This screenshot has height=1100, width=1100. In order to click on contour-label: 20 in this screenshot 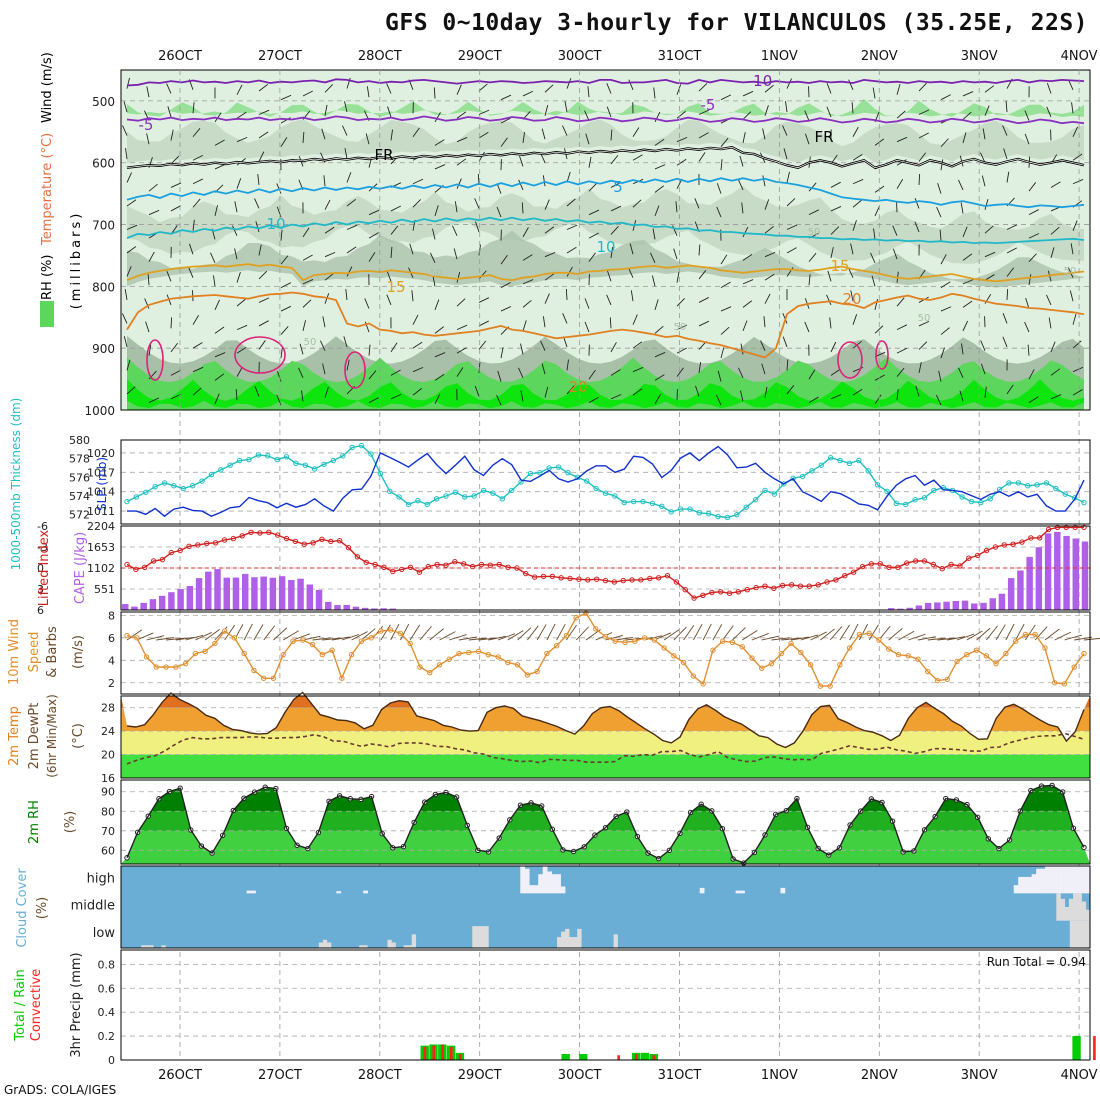, I will do `click(577, 387)`.